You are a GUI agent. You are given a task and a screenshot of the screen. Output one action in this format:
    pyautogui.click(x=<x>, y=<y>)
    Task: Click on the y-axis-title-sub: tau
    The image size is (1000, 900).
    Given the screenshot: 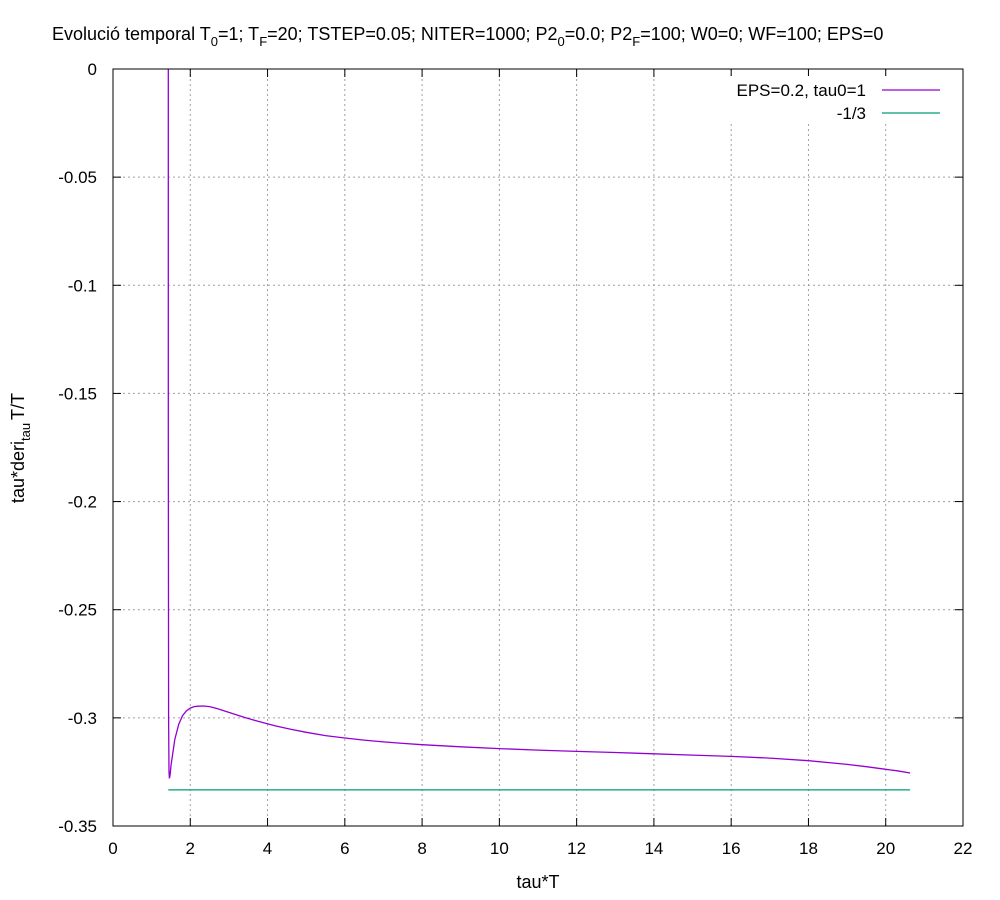 What is the action you would take?
    pyautogui.click(x=25, y=432)
    